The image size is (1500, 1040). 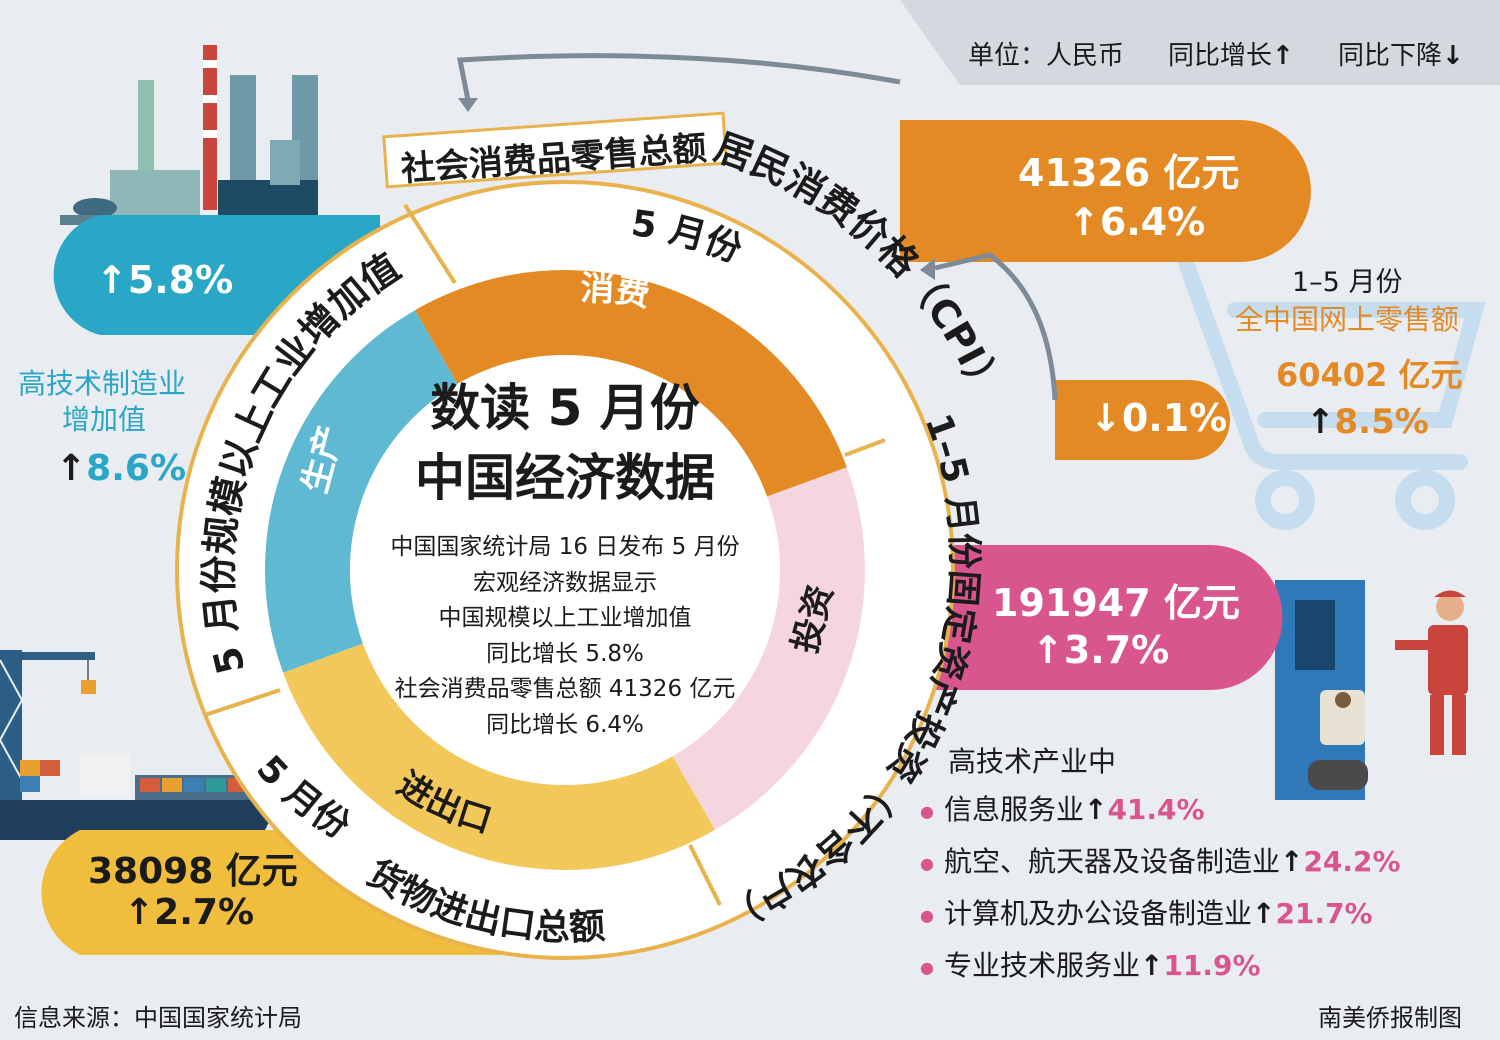 What do you see at coordinates (1369, 375) in the screenshot?
I see `online-value: 60402 亿元` at bounding box center [1369, 375].